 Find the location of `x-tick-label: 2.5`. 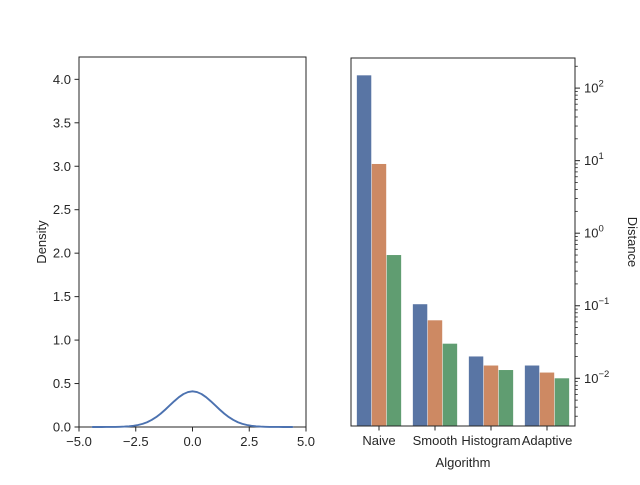

x-tick-label: 2.5 is located at coordinates (249, 441).